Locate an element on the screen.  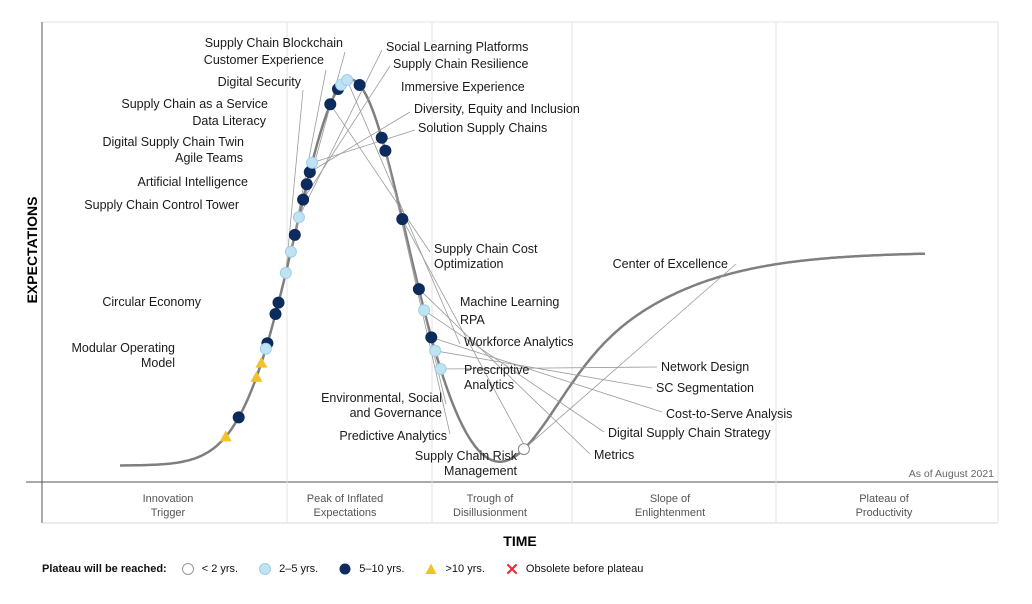
label-machine-learning: Machine Learning is located at coordinates (509, 302).